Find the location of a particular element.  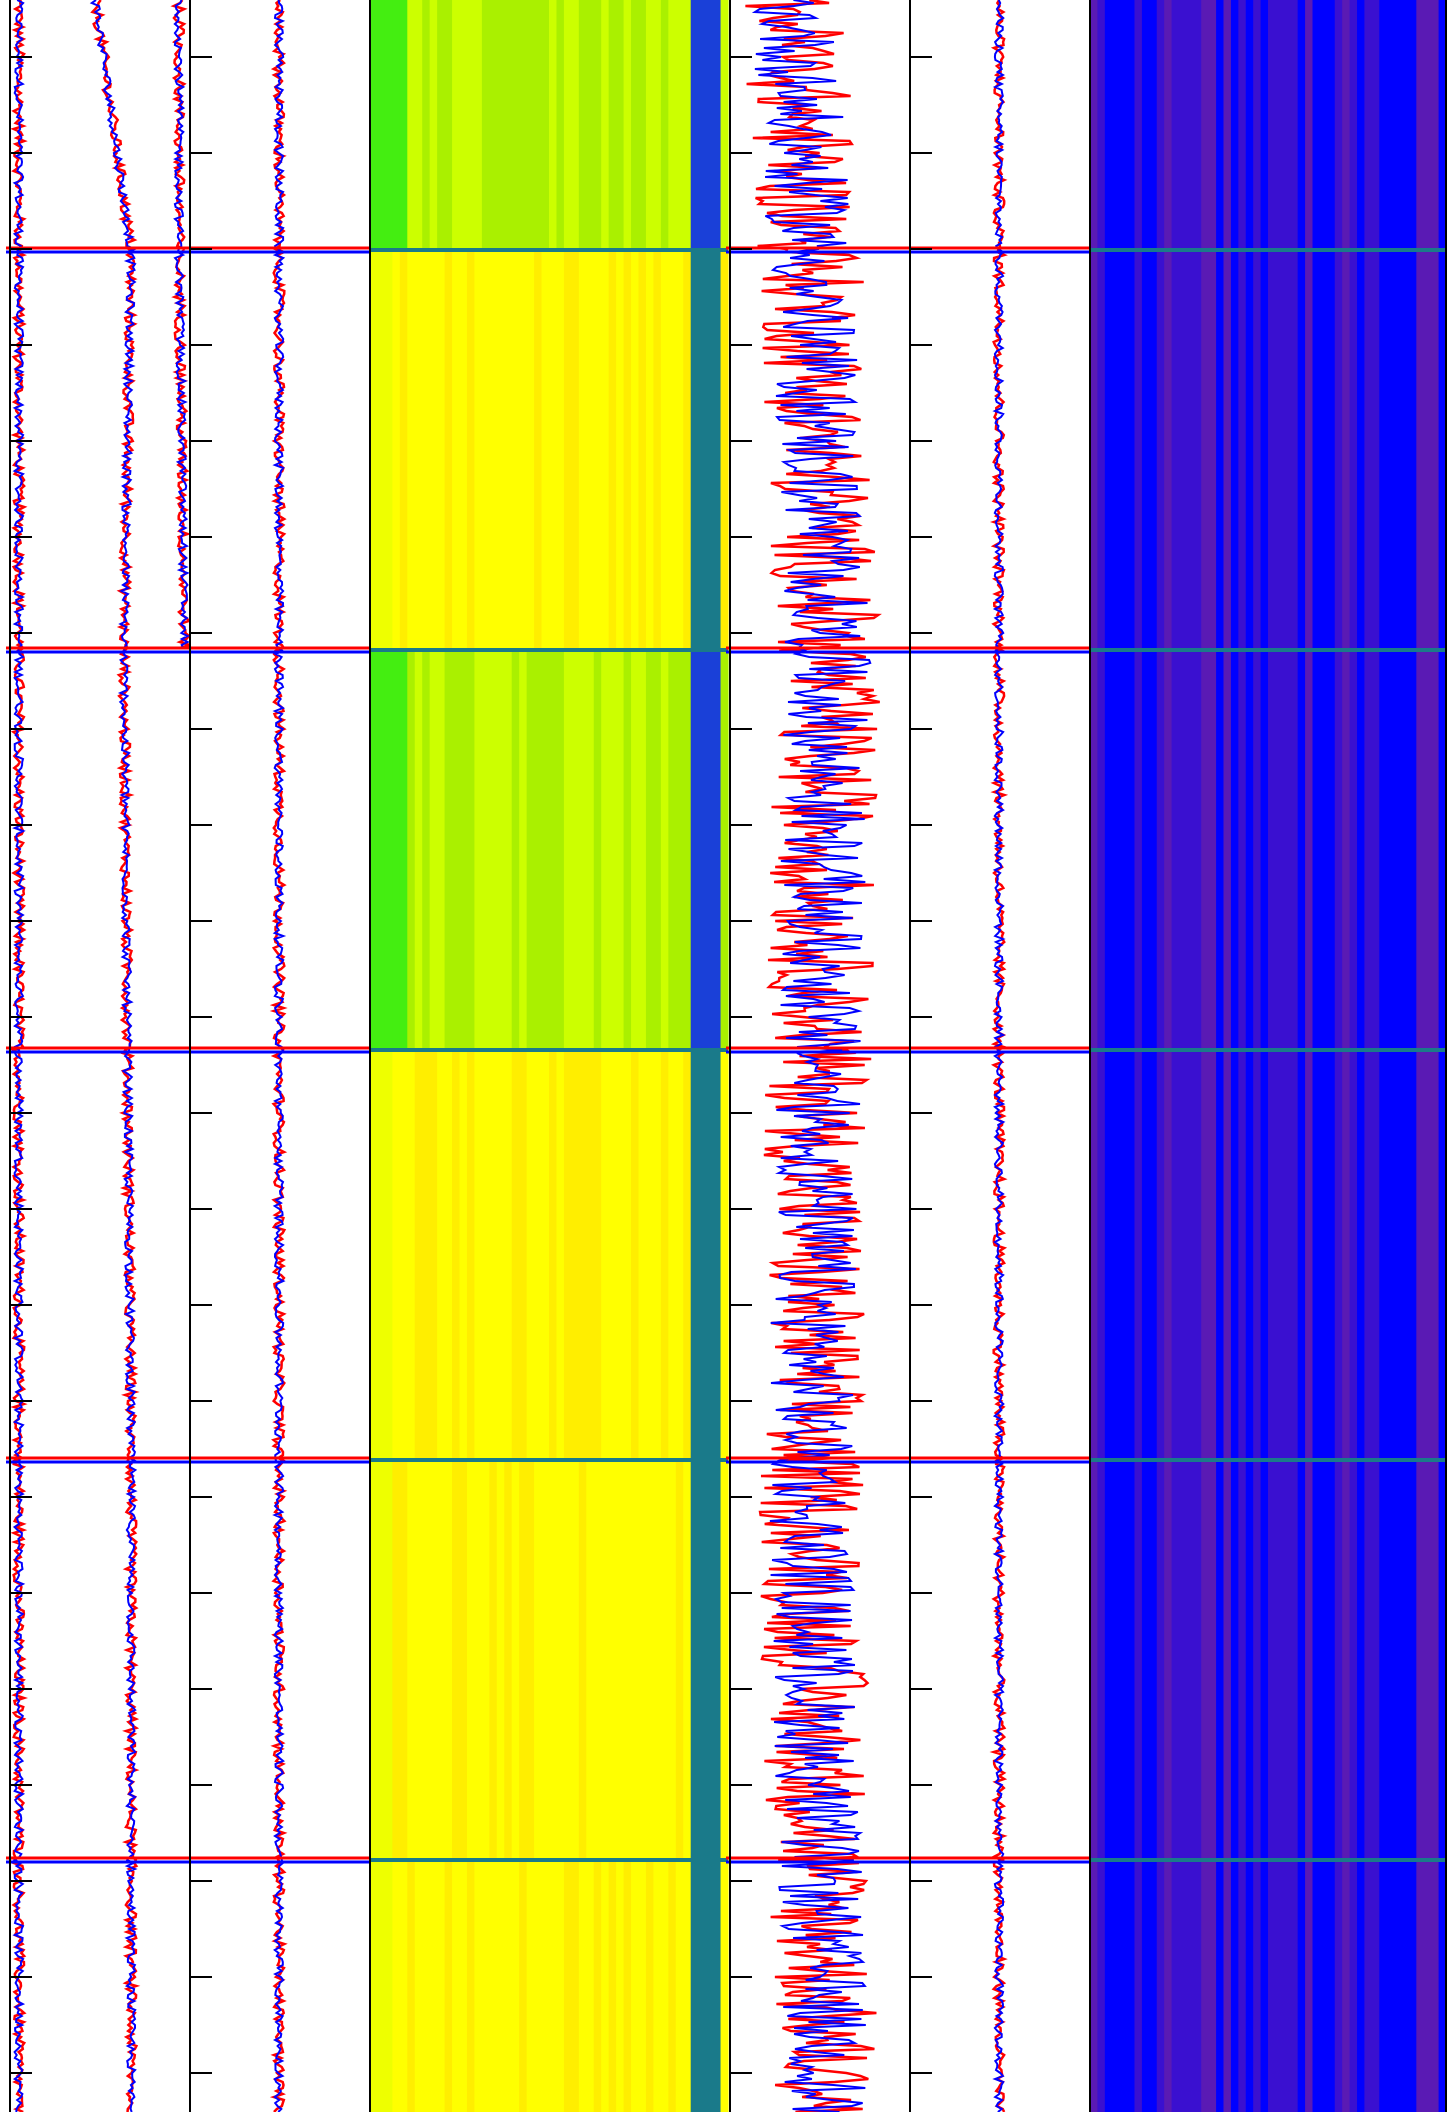

trace-series-1-primary is located at coordinates (278, 1056).